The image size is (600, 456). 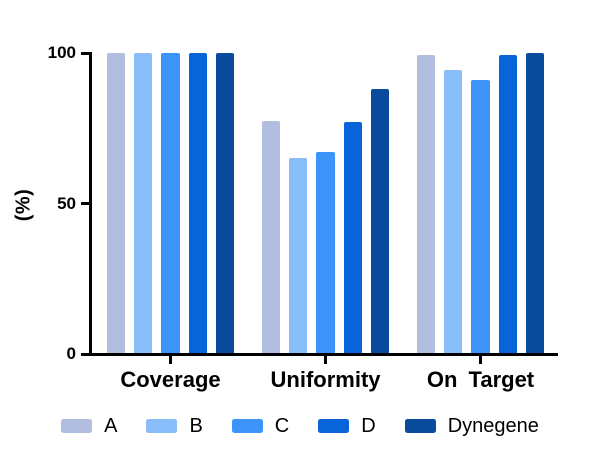 What do you see at coordinates (508, 204) in the screenshot?
I see `bar-on-target-d` at bounding box center [508, 204].